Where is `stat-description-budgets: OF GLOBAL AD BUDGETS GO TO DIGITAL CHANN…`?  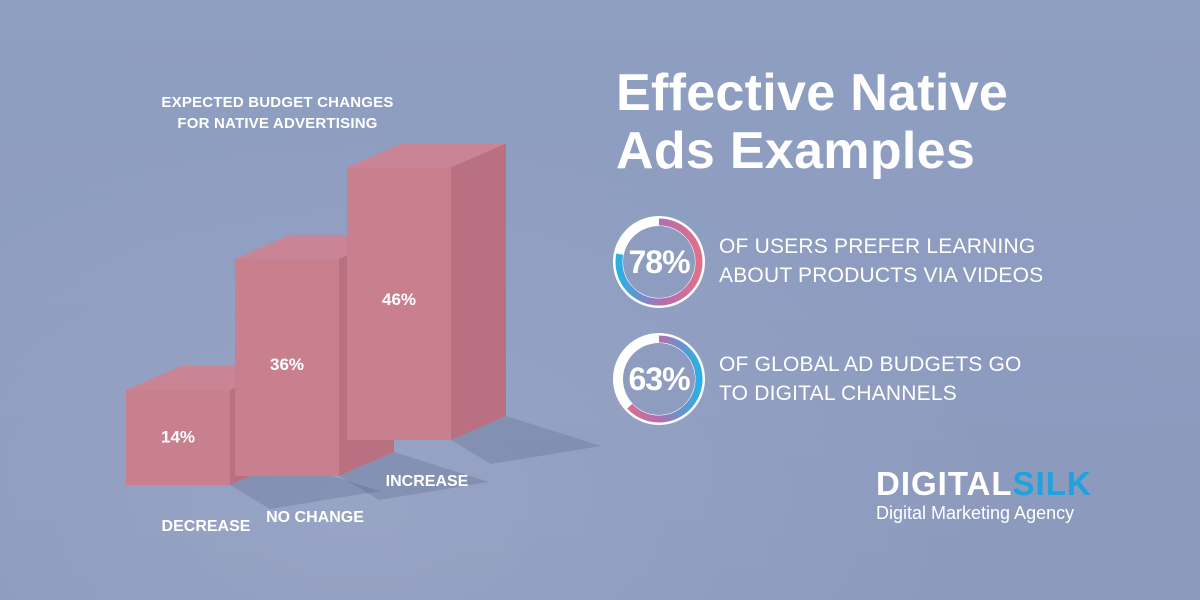 stat-description-budgets: OF GLOBAL AD BUDGETS GO TO DIGITAL CHANN… is located at coordinates (870, 379).